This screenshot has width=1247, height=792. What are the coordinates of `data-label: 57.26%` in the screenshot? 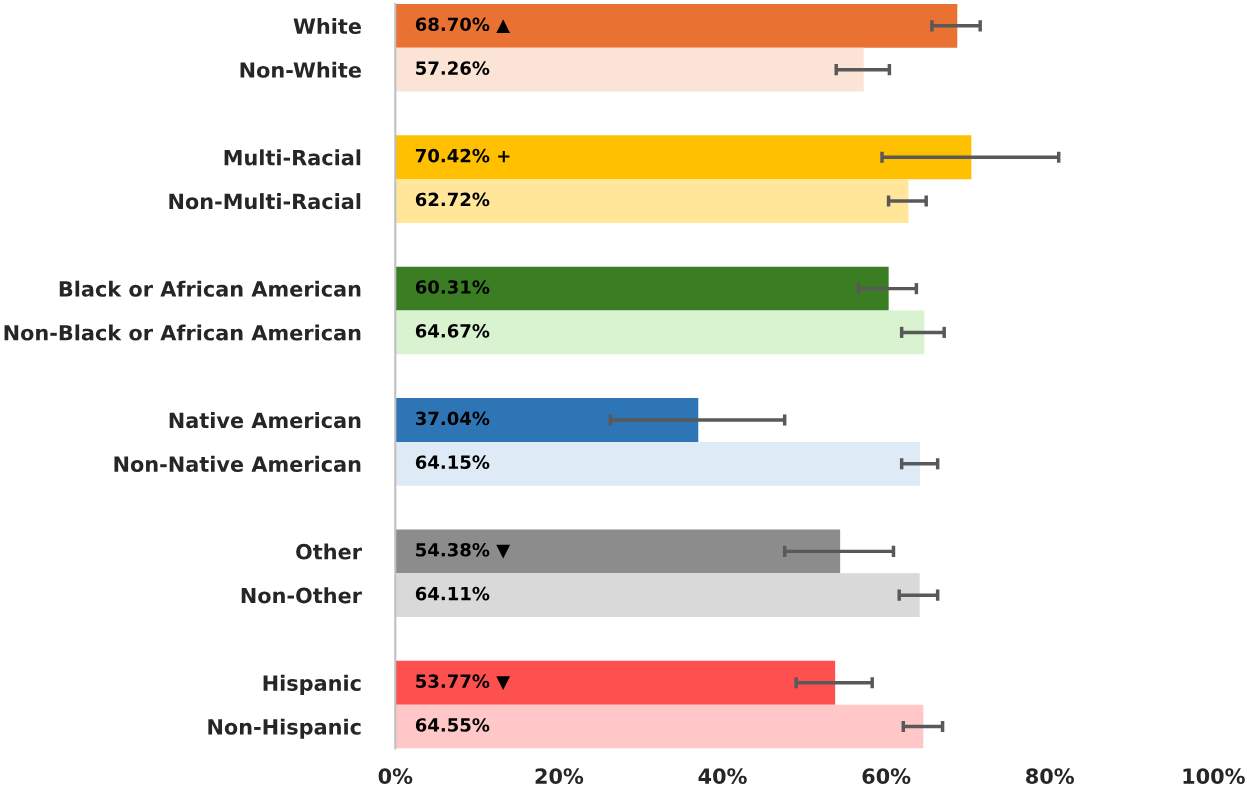 It's located at (453, 68).